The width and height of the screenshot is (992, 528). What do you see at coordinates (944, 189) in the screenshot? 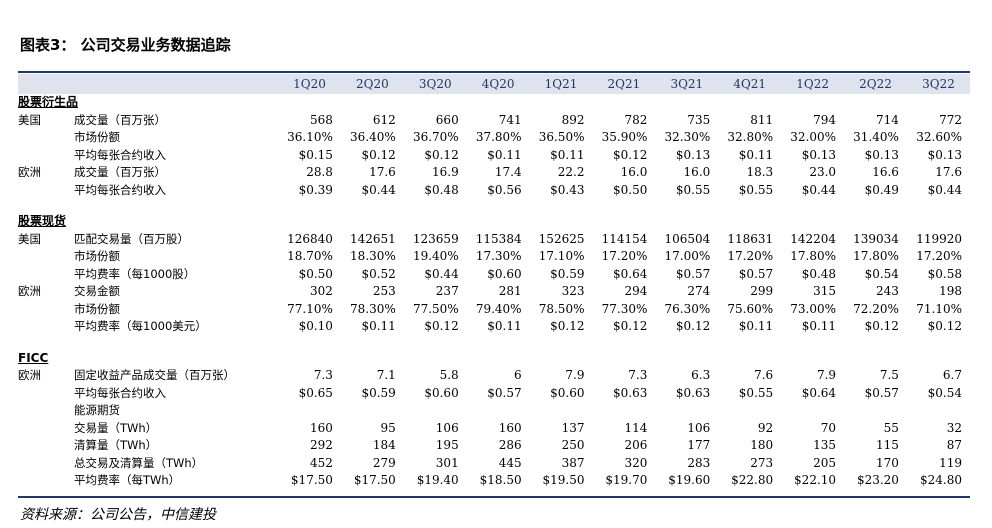
I see `value-cell: $0.44` at bounding box center [944, 189].